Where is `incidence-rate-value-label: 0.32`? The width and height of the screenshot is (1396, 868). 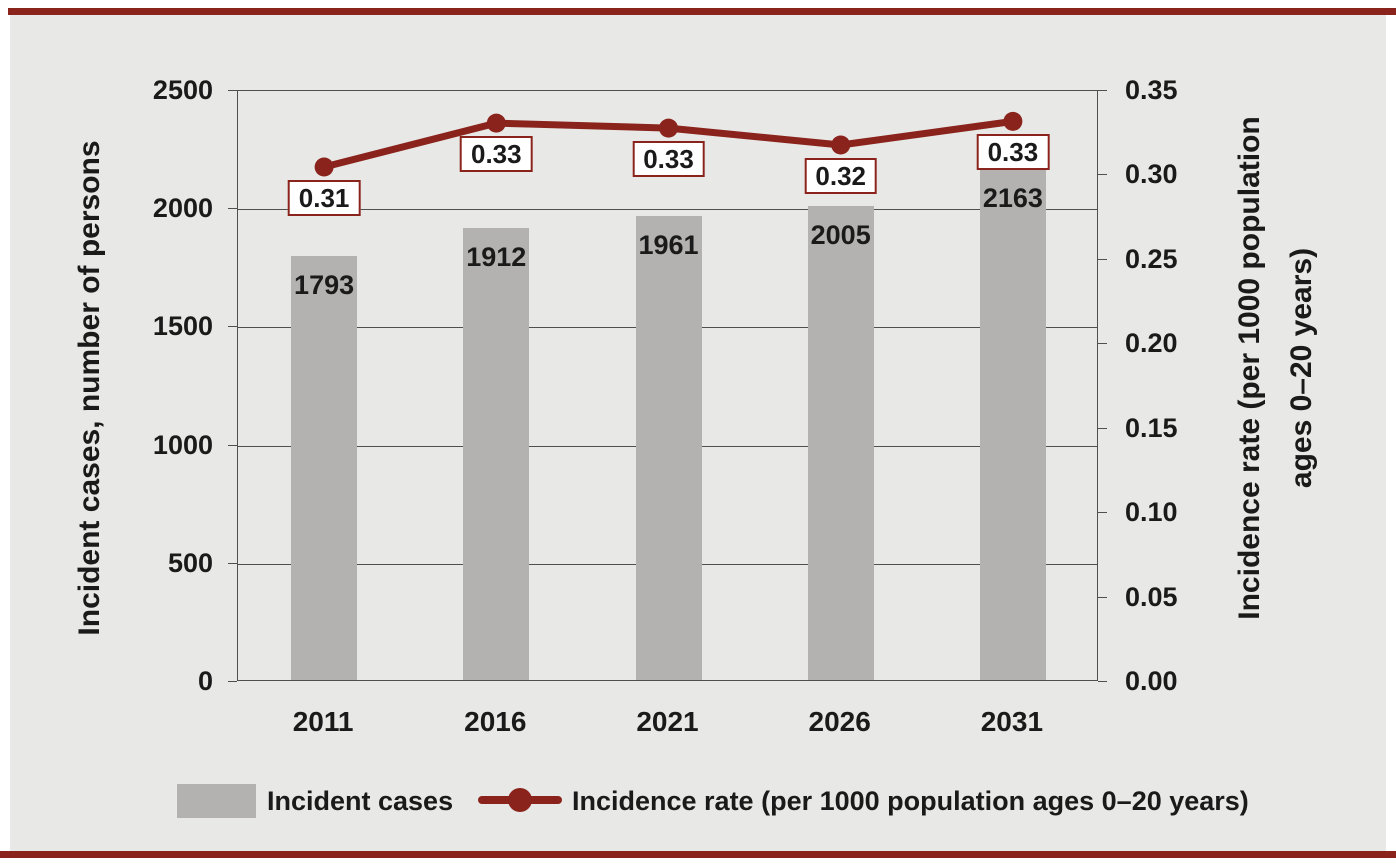 incidence-rate-value-label: 0.32 is located at coordinates (840, 176).